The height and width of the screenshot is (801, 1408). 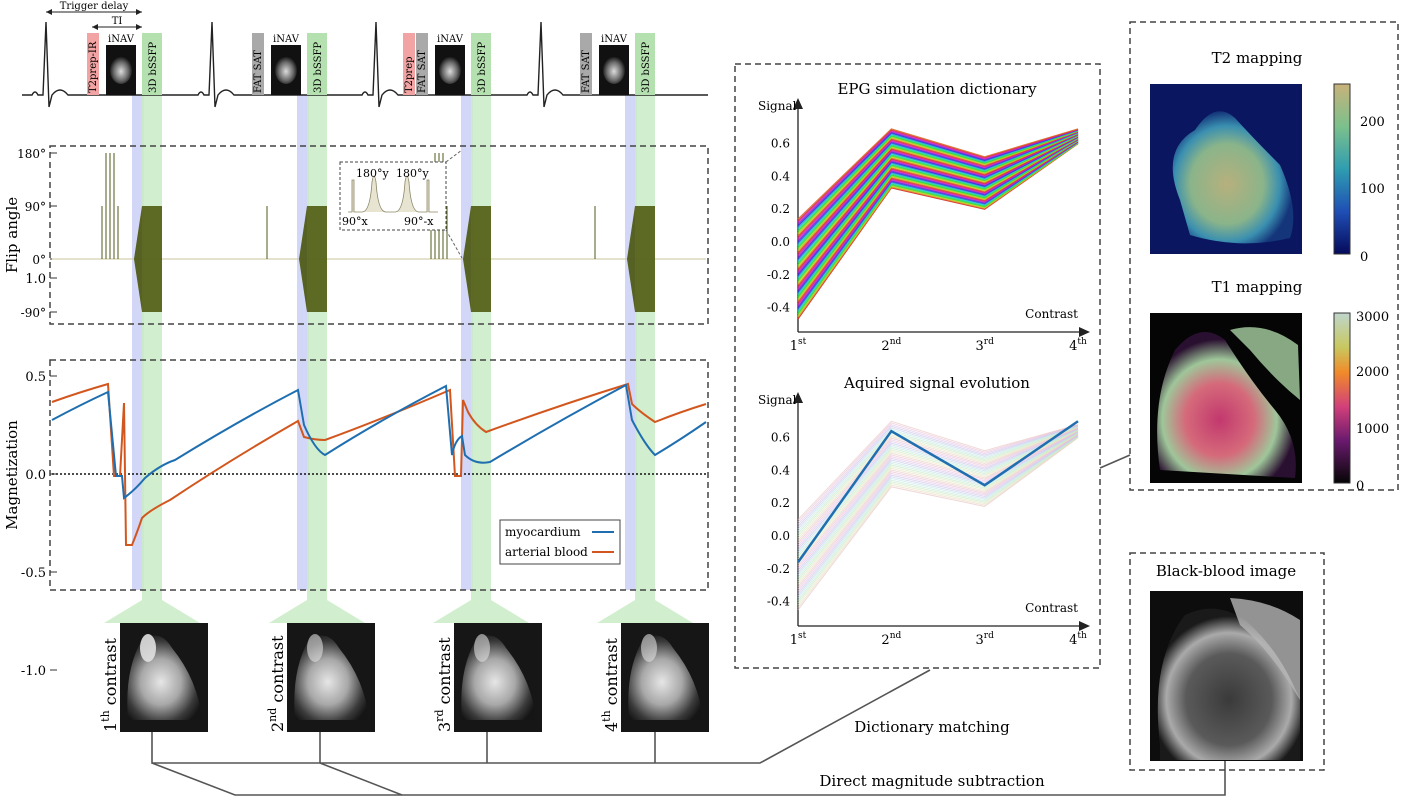 I want to click on t2prep-block: T2prep-IR, so click(x=93, y=64).